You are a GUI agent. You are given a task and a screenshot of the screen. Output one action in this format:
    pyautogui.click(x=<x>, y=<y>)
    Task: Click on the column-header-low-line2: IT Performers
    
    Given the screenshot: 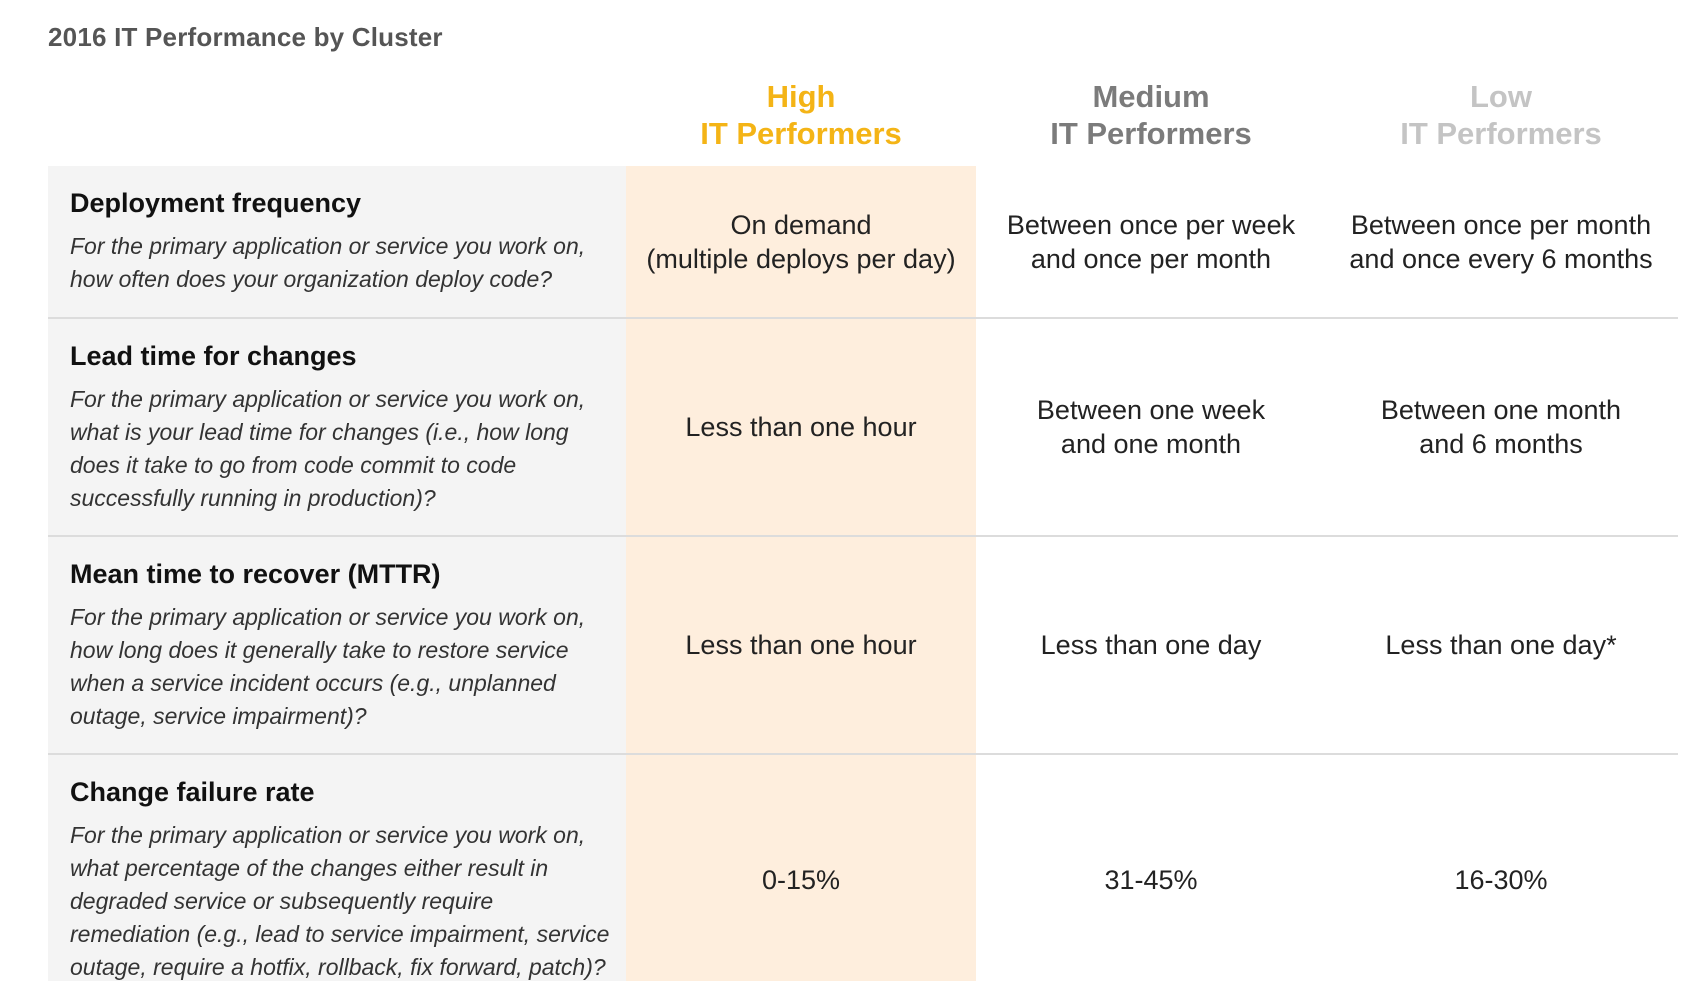 What is the action you would take?
    pyautogui.click(x=1501, y=133)
    